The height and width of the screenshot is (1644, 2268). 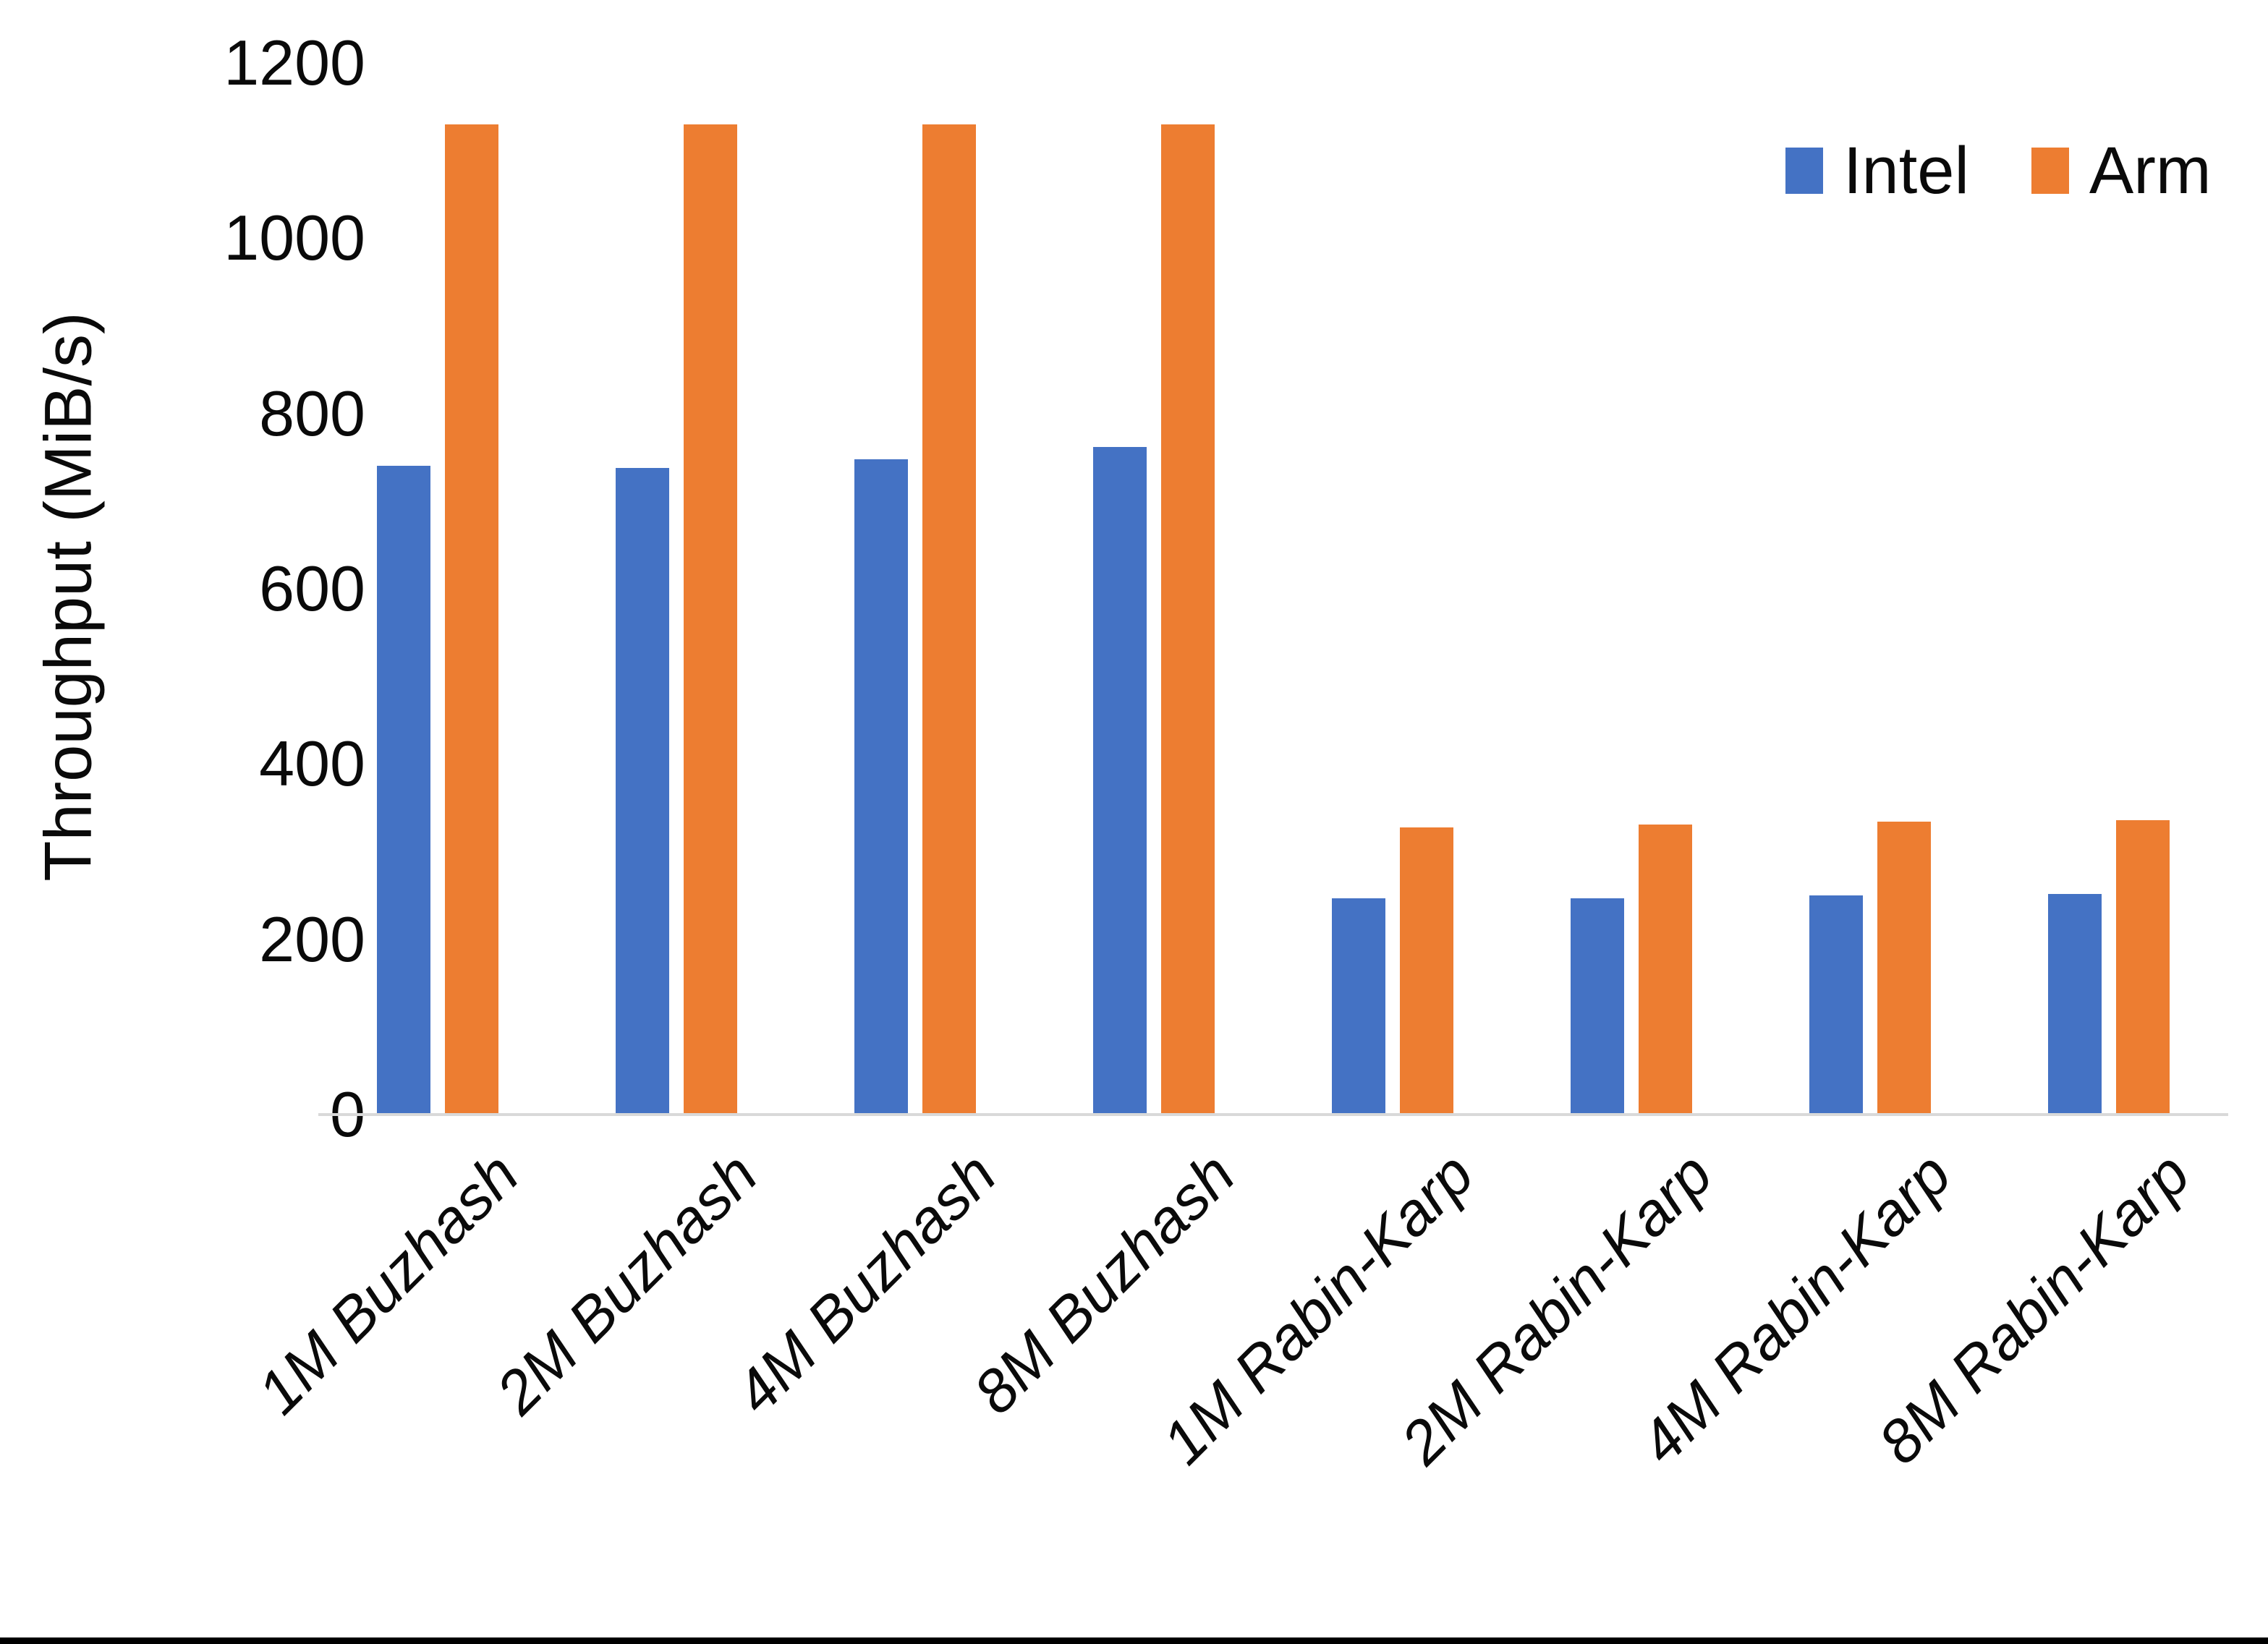 I want to click on legend-item-intel: Intel, so click(x=1877, y=170).